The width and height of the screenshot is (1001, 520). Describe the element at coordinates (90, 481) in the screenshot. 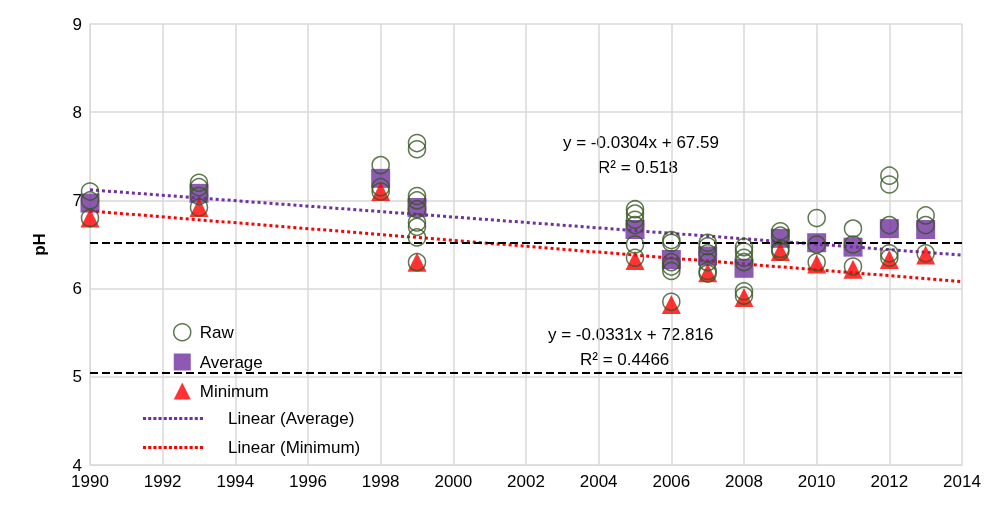

I see `x-tick-label: 1990` at that location.